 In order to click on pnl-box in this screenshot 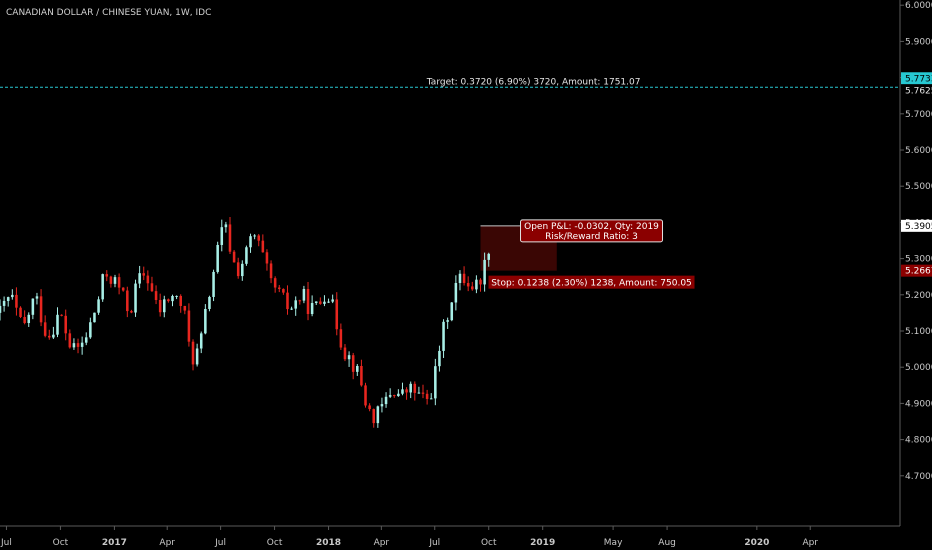, I will do `click(592, 231)`.